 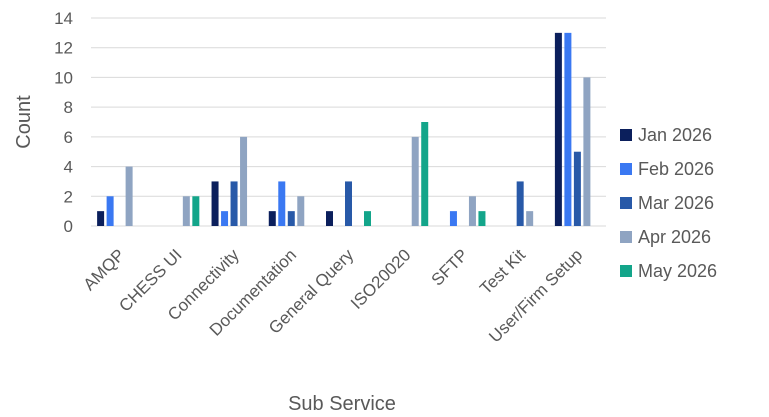 I want to click on x-axis-title: Sub Service, so click(x=342, y=404).